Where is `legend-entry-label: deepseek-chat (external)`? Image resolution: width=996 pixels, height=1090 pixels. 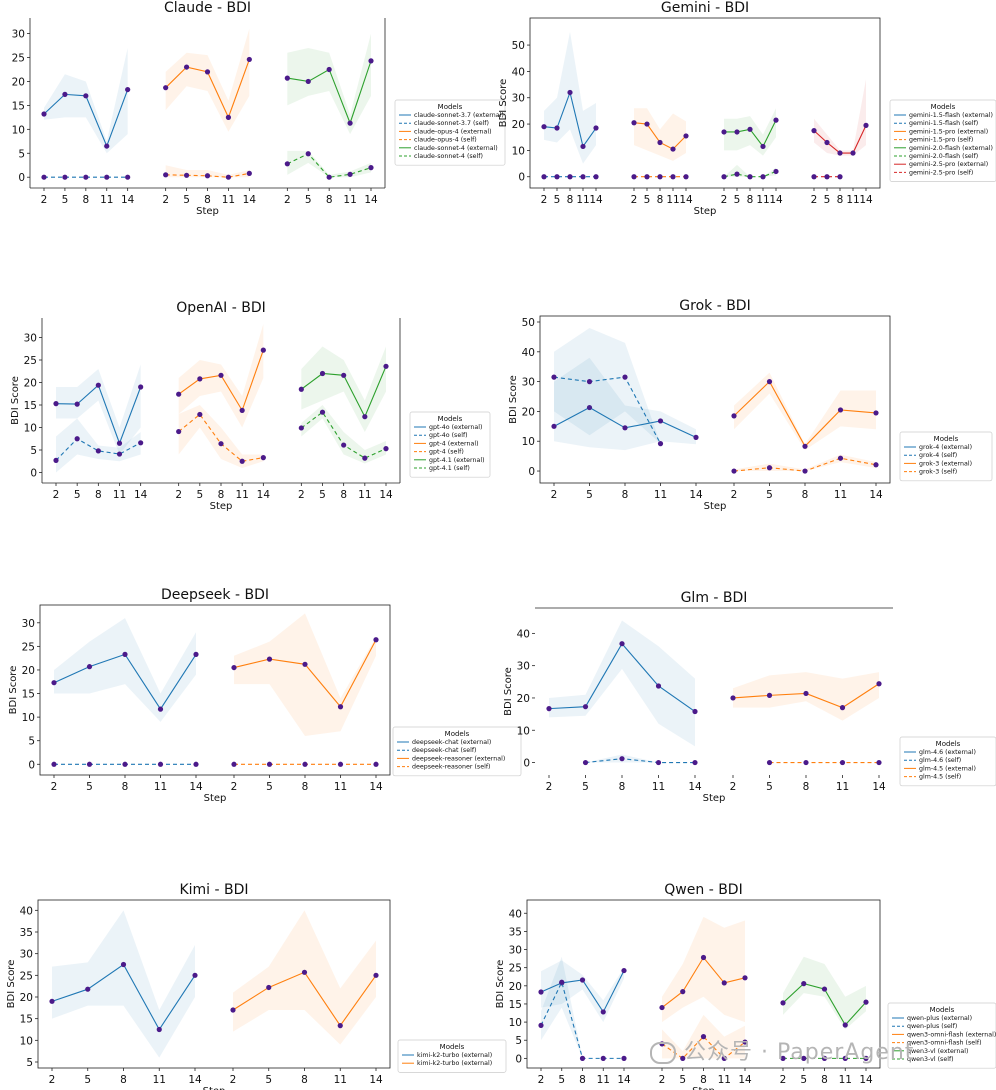
legend-entry-label: deepseek-chat (external) is located at coordinates (451, 742).